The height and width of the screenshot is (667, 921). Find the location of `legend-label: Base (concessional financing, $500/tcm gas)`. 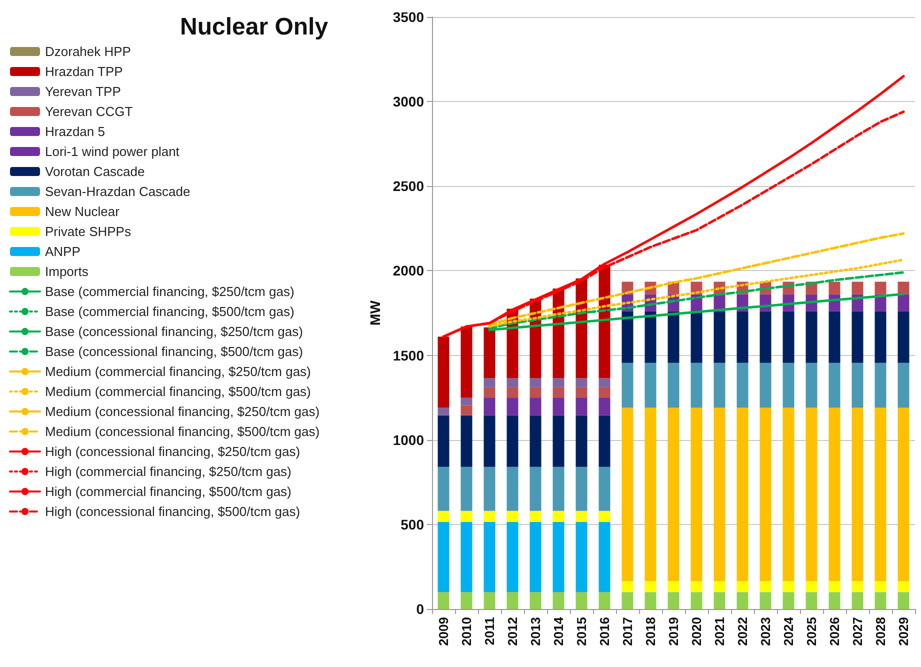

legend-label: Base (concessional financing, $500/tcm gas) is located at coordinates (174, 351).